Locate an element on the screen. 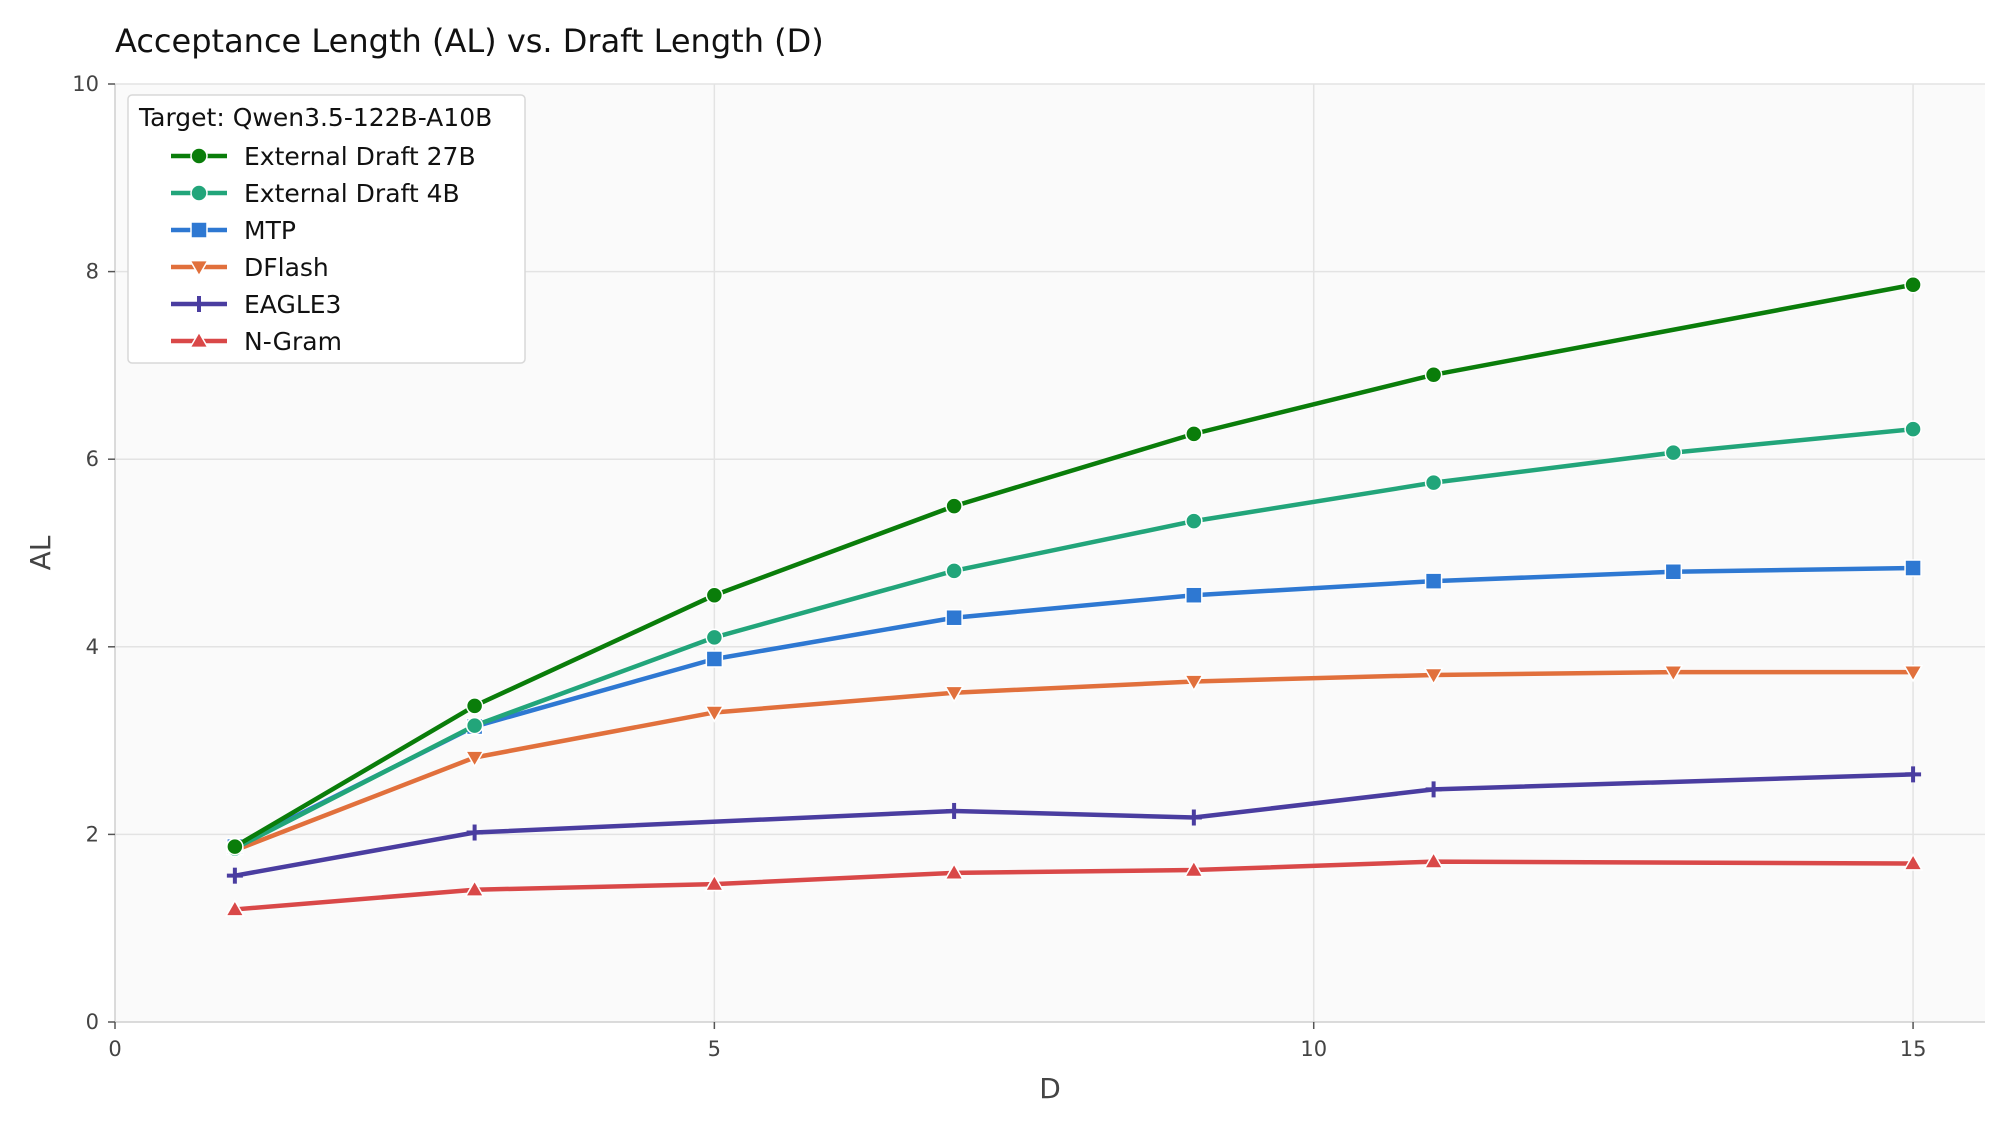 The height and width of the screenshot is (1127, 1999). legend-item-eagle3: EAGLE3 is located at coordinates (256, 304).